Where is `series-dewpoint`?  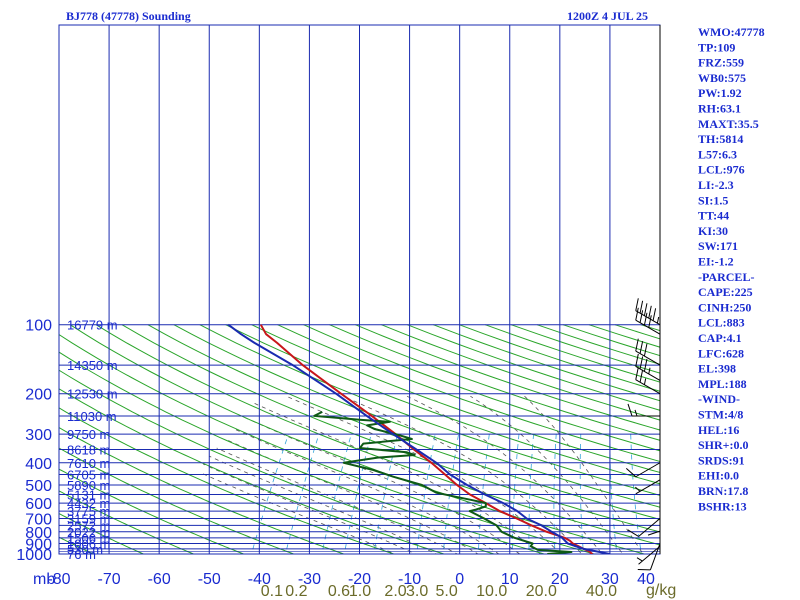
series-dewpoint is located at coordinates (443, 482).